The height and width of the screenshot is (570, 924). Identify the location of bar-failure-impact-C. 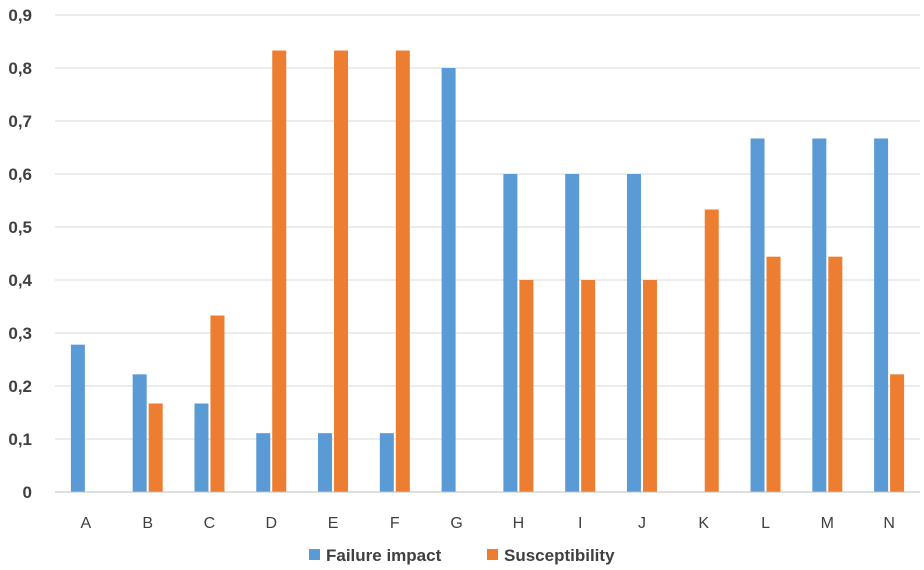
(201, 447).